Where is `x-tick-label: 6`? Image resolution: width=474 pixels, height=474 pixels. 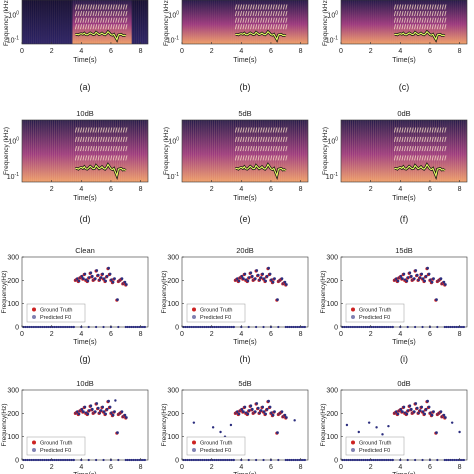 x-tick-label: 6 is located at coordinates (430, 467).